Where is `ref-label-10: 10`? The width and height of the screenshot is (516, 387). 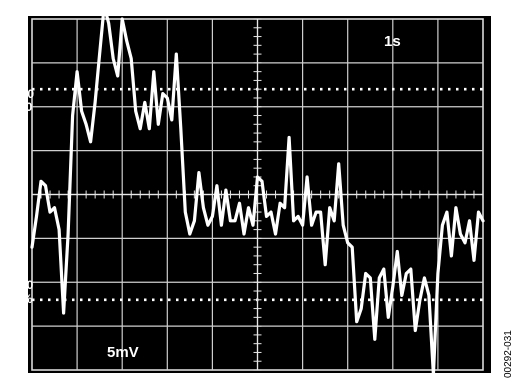 ref-label-10: 10 is located at coordinates (27, 285).